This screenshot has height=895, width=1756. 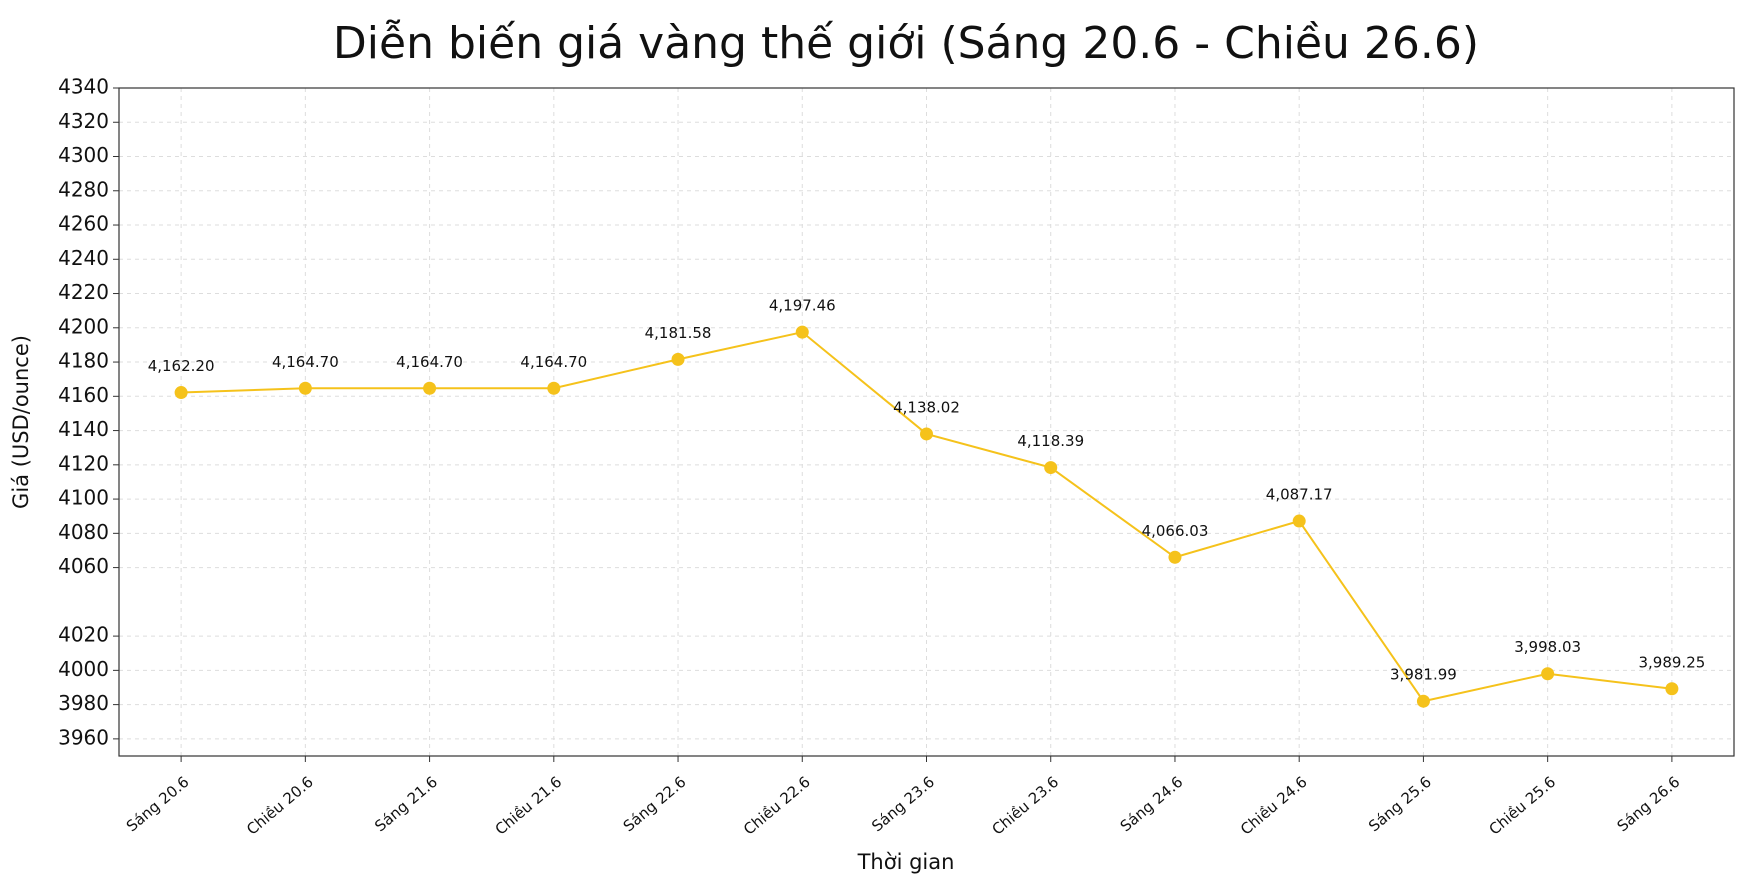 I want to click on y-tick-label: 4020, so click(x=83, y=635).